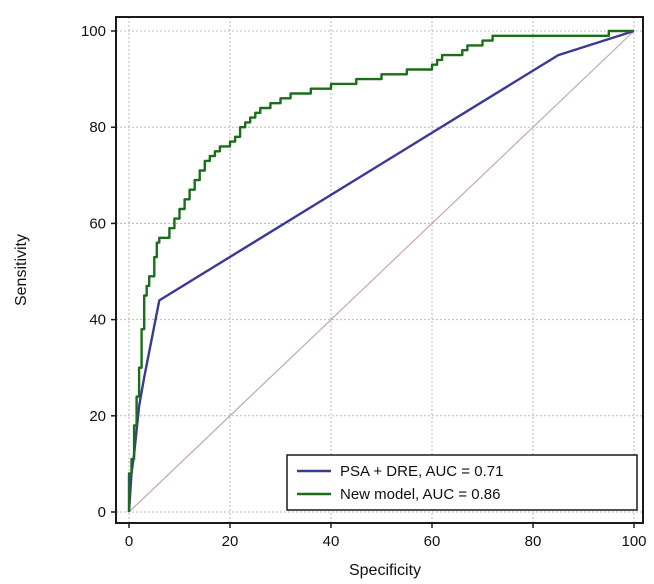 The image size is (654, 584). I want to click on x-tick-label-2: 40, so click(331, 541).